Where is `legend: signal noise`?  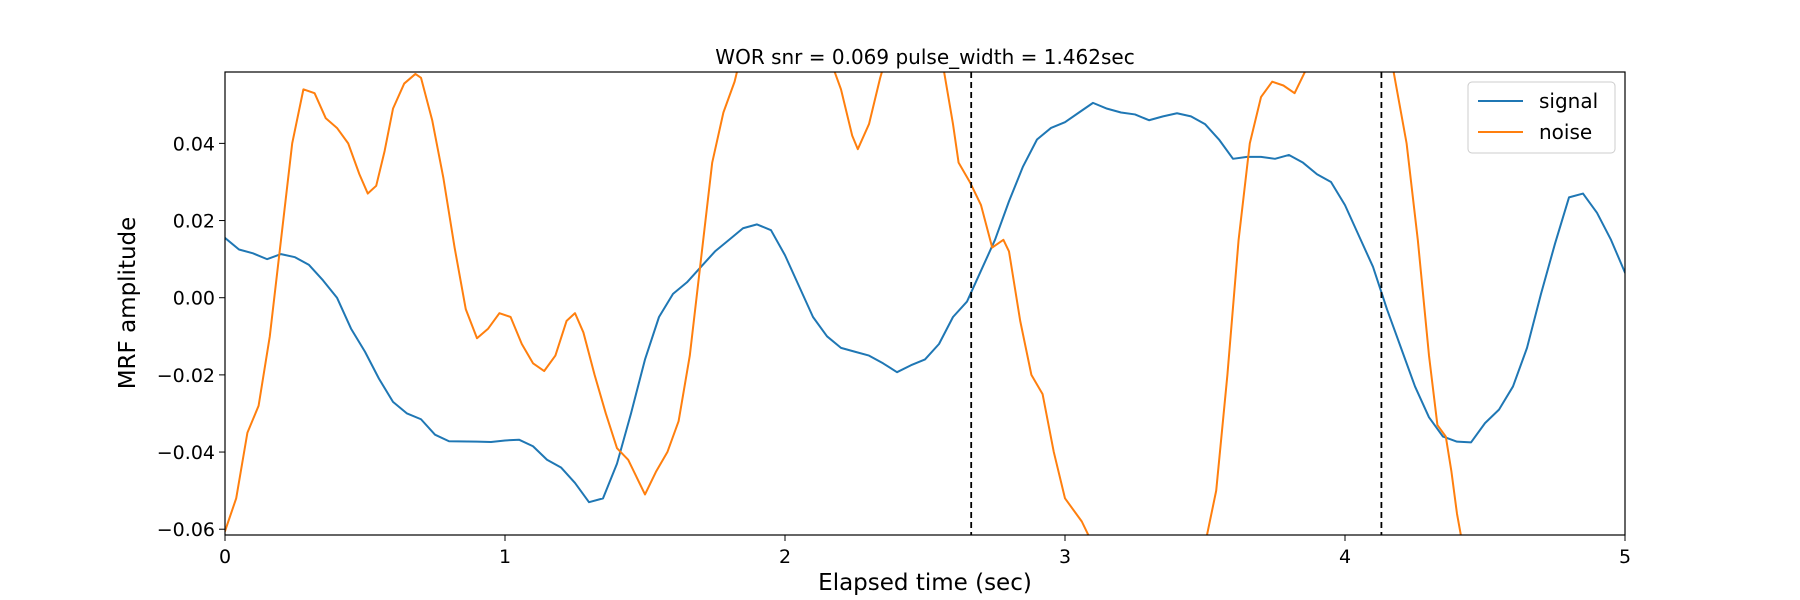 legend: signal noise is located at coordinates (1541, 117).